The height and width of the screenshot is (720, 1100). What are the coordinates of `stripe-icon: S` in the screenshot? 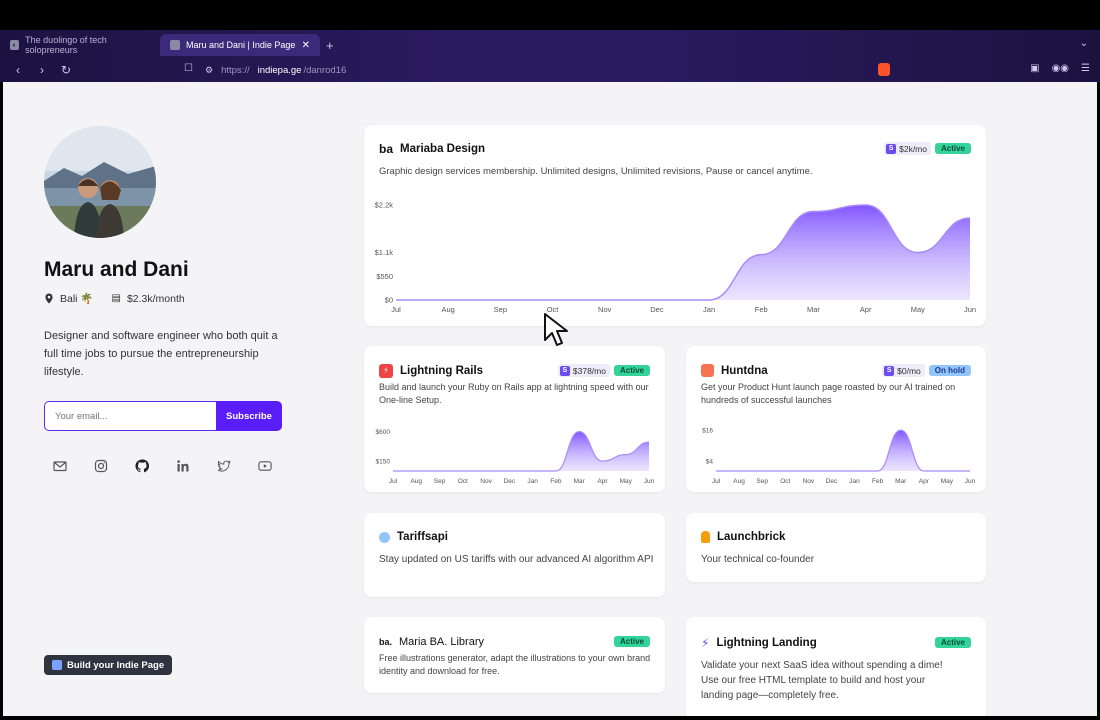 It's located at (564, 370).